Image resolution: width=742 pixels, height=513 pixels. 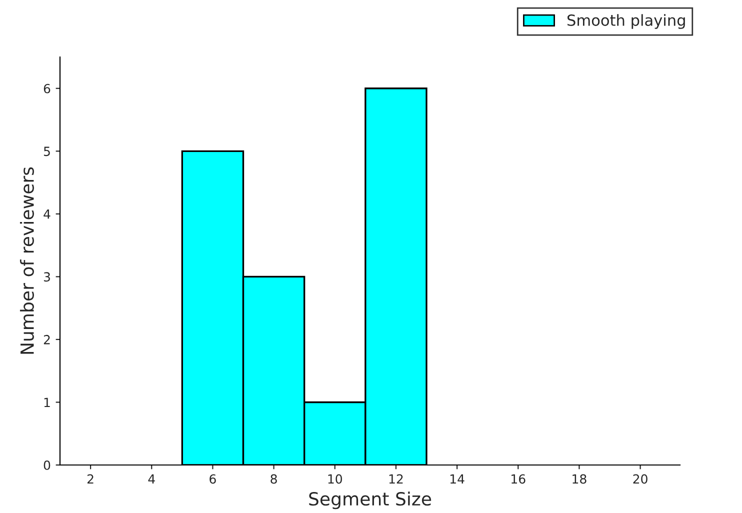 I want to click on x-tick-label: 4, so click(x=151, y=479).